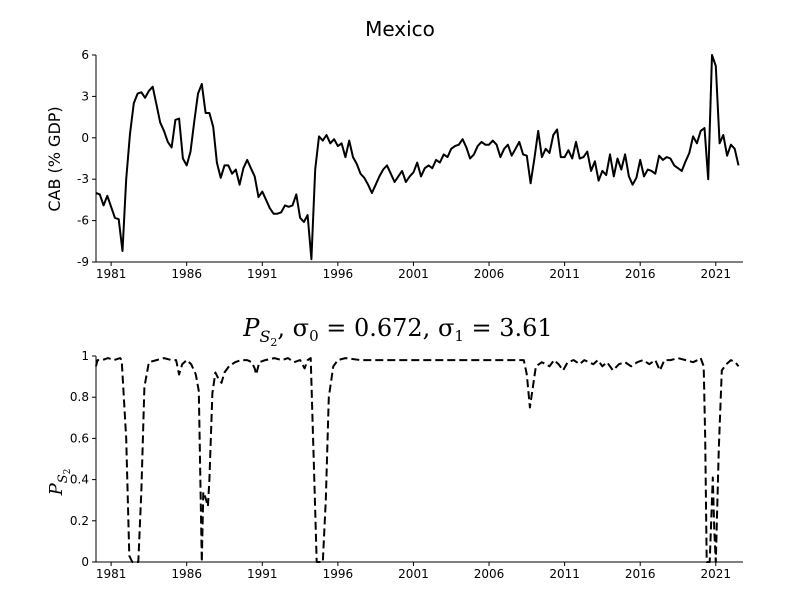 The height and width of the screenshot is (600, 800). What do you see at coordinates (111, 574) in the screenshot?
I see `prob-xtick-label: 1981` at bounding box center [111, 574].